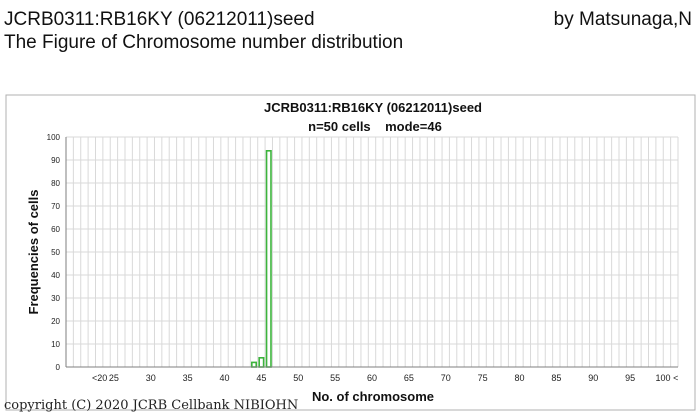 The image size is (700, 420). What do you see at coordinates (55, 298) in the screenshot?
I see `y-tick-label: 30` at bounding box center [55, 298].